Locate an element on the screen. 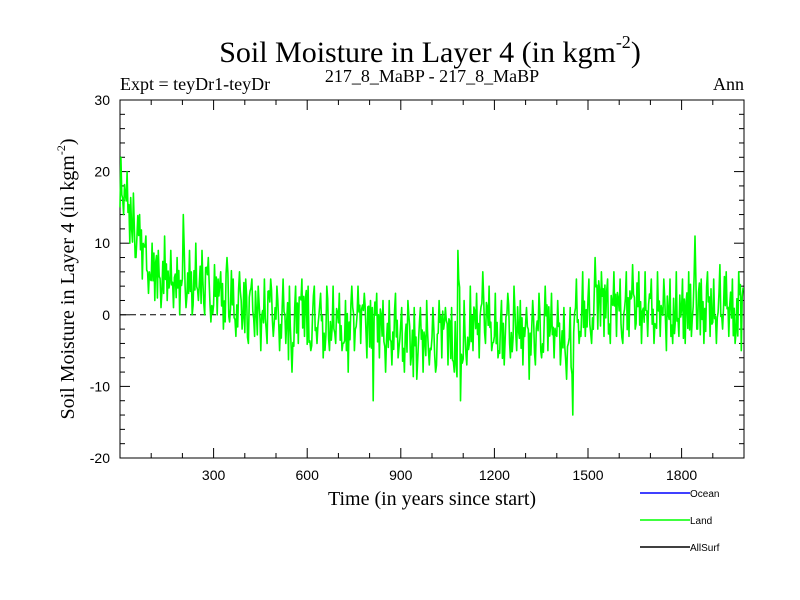 The image size is (800, 600). x-tick-label: 300 is located at coordinates (214, 475).